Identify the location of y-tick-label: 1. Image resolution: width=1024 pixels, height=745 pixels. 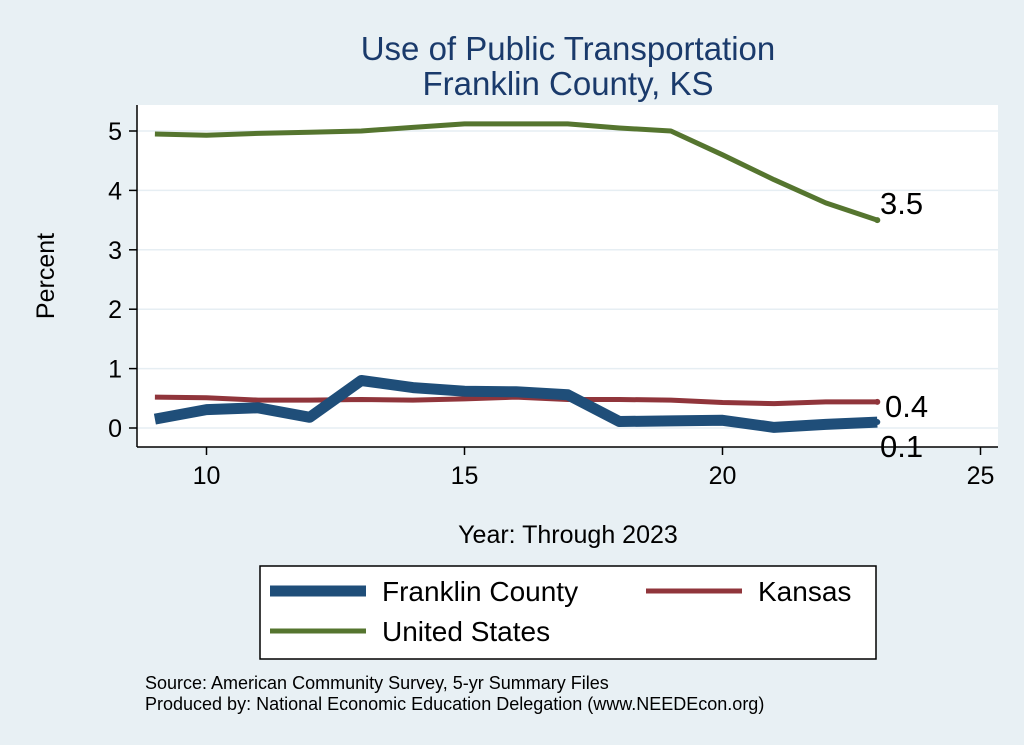
(115, 370).